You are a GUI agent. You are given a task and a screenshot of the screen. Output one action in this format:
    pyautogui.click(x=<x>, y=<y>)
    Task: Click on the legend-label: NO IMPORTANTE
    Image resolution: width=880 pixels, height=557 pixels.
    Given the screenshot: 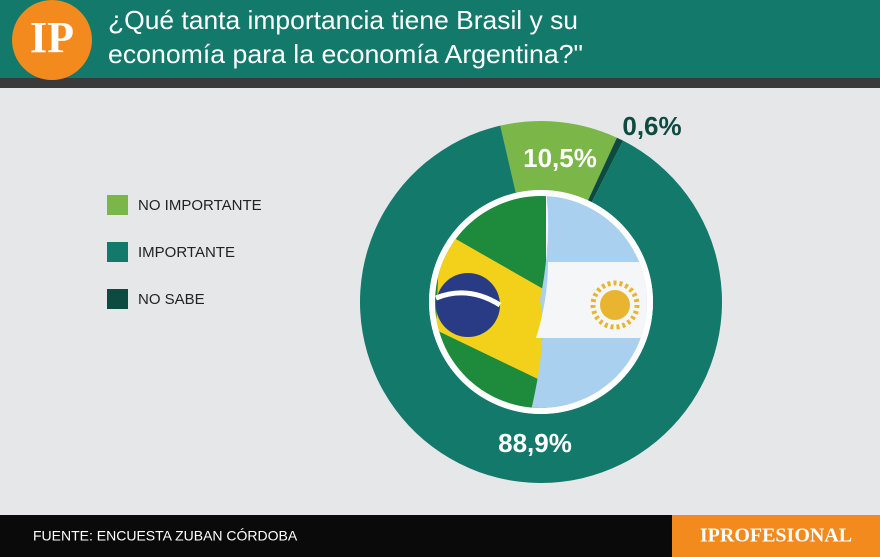 What is the action you would take?
    pyautogui.click(x=200, y=205)
    